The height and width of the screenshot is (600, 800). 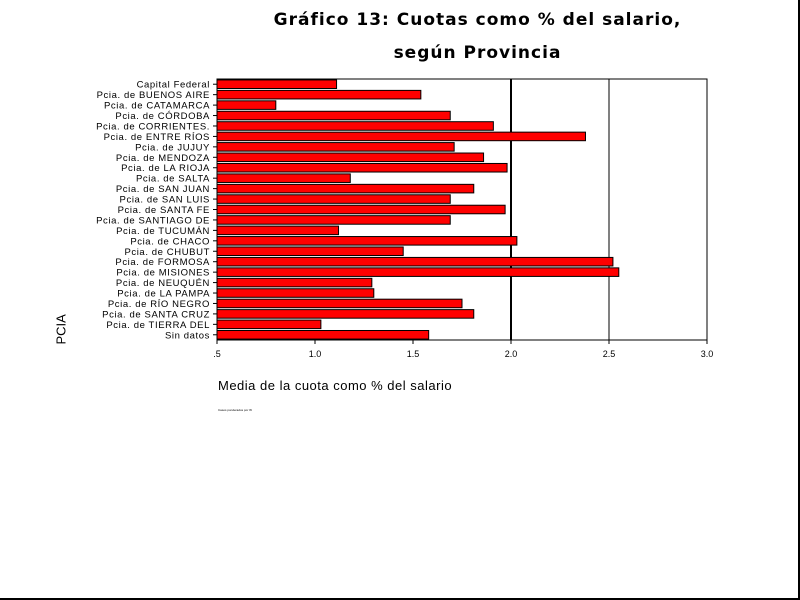 What do you see at coordinates (413, 354) in the screenshot?
I see `x-tick-label: 1.5` at bounding box center [413, 354].